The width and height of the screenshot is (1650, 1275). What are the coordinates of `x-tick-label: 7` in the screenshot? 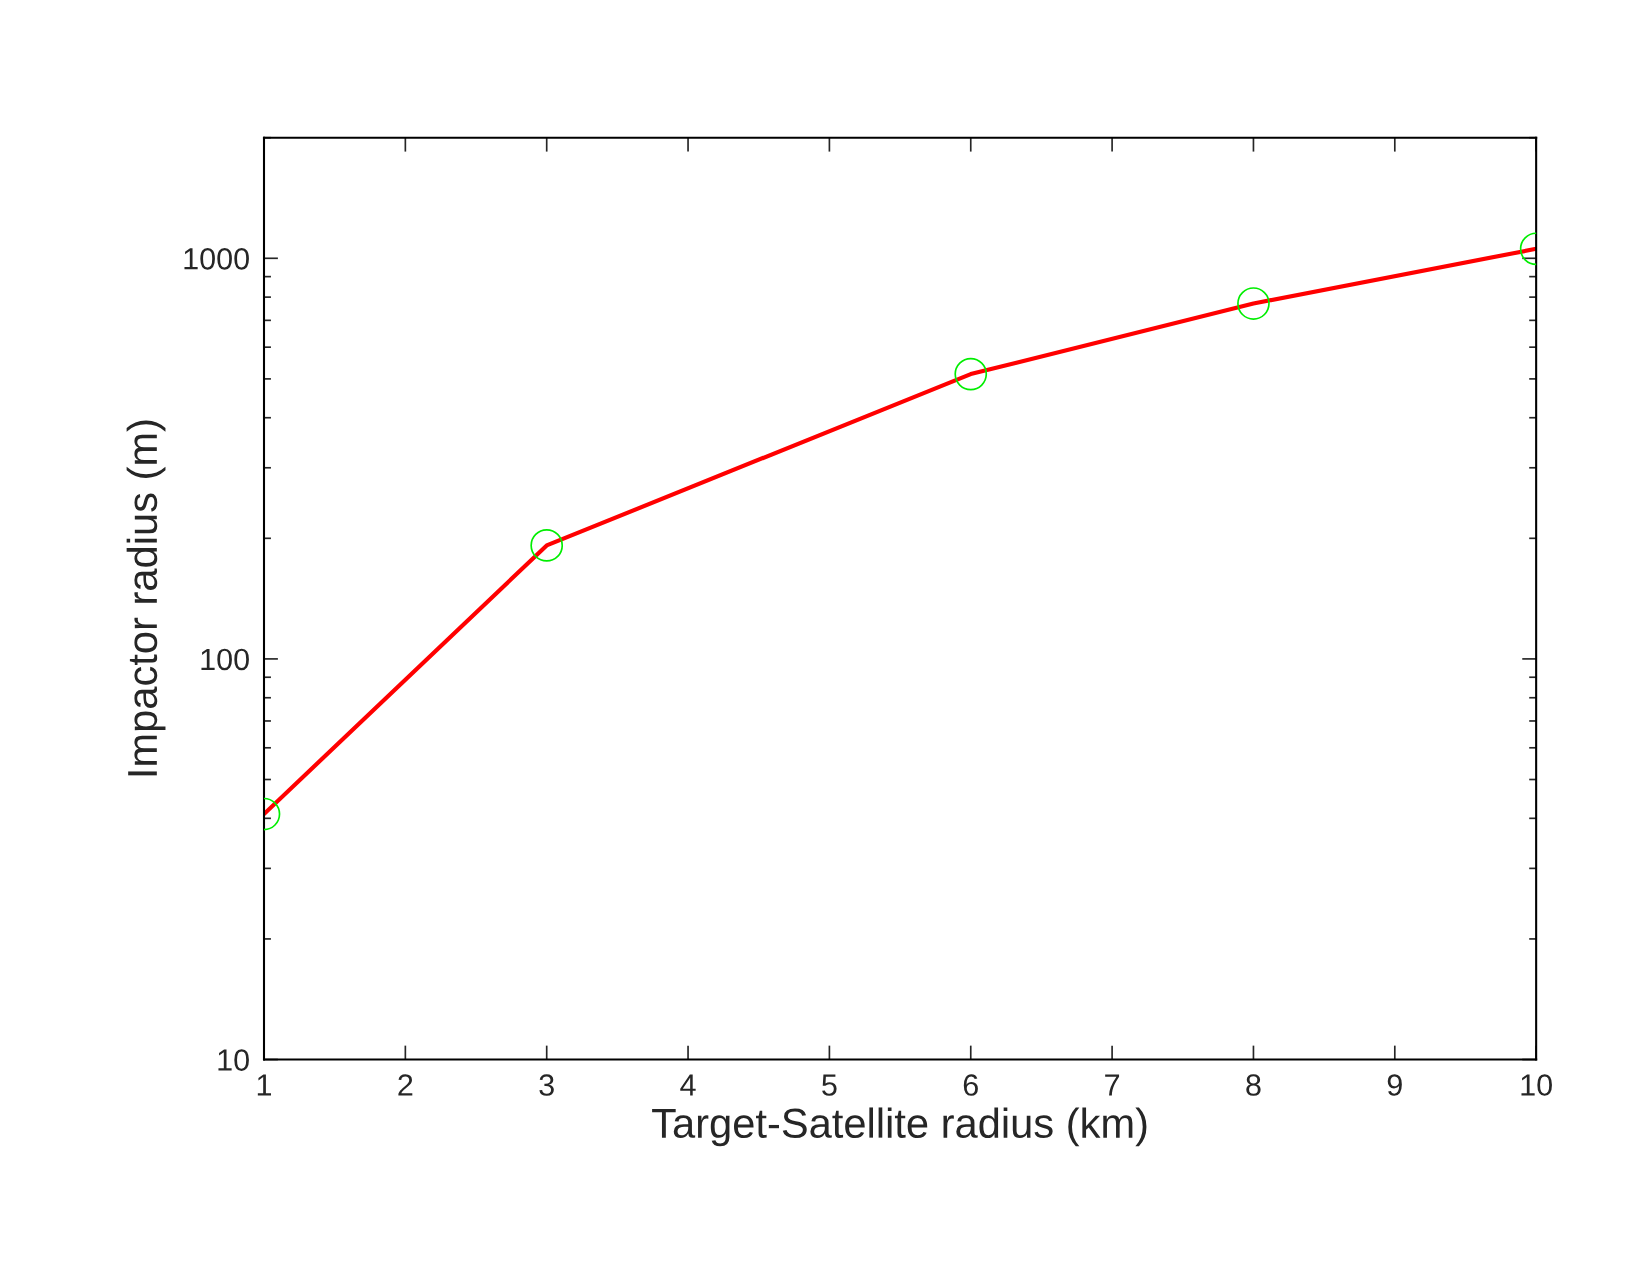 It's located at (1112, 1085).